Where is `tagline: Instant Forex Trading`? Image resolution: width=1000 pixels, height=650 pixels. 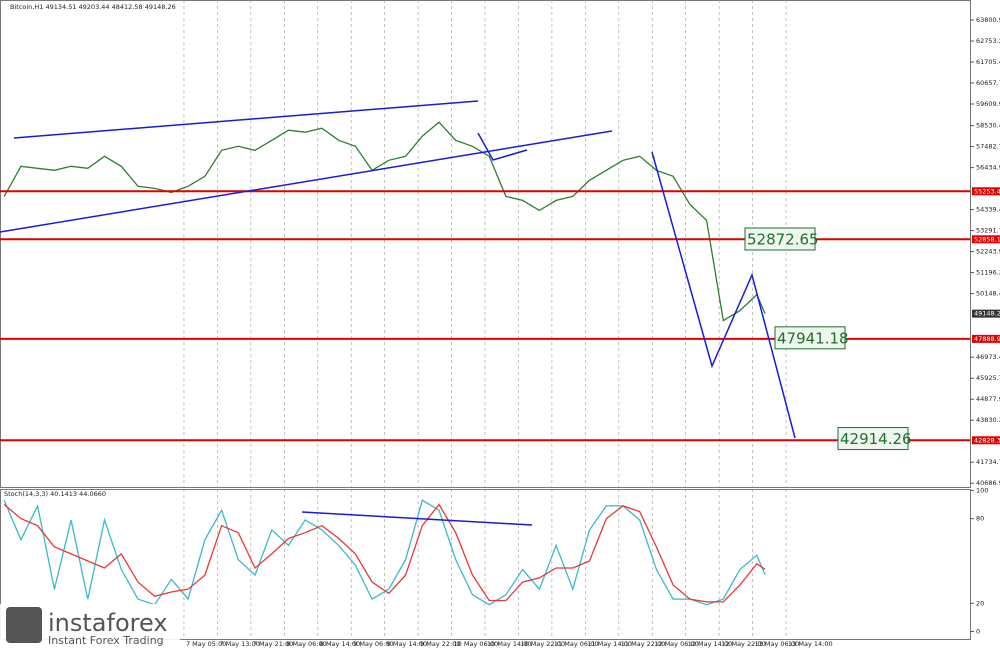
tagline: Instant Forex Trading is located at coordinates (106, 640).